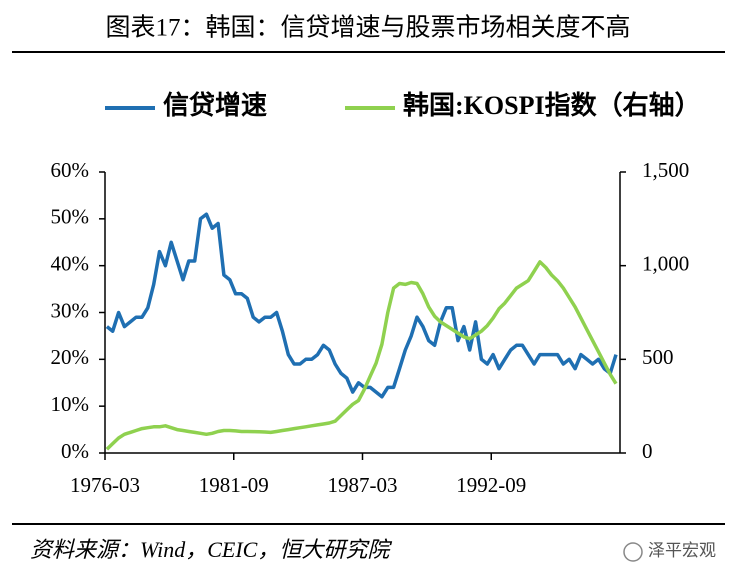  Describe the element at coordinates (70, 310) in the screenshot. I see `y-tick-label: 30%` at that location.